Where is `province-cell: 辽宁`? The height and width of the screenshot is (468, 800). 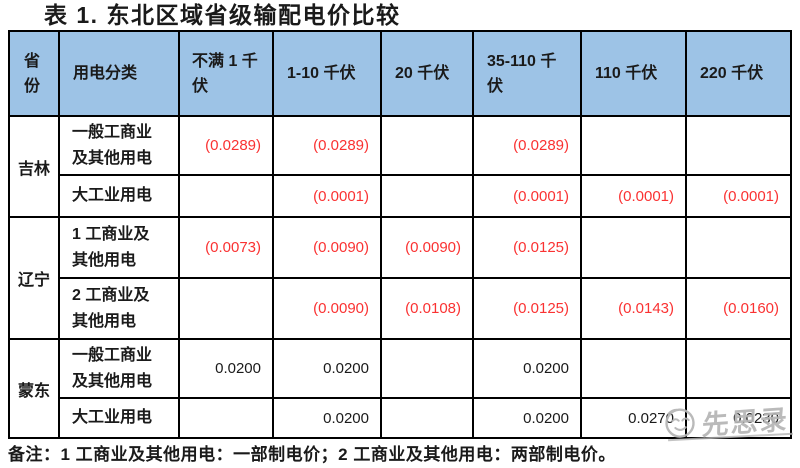 province-cell: 辽宁 is located at coordinates (34, 278).